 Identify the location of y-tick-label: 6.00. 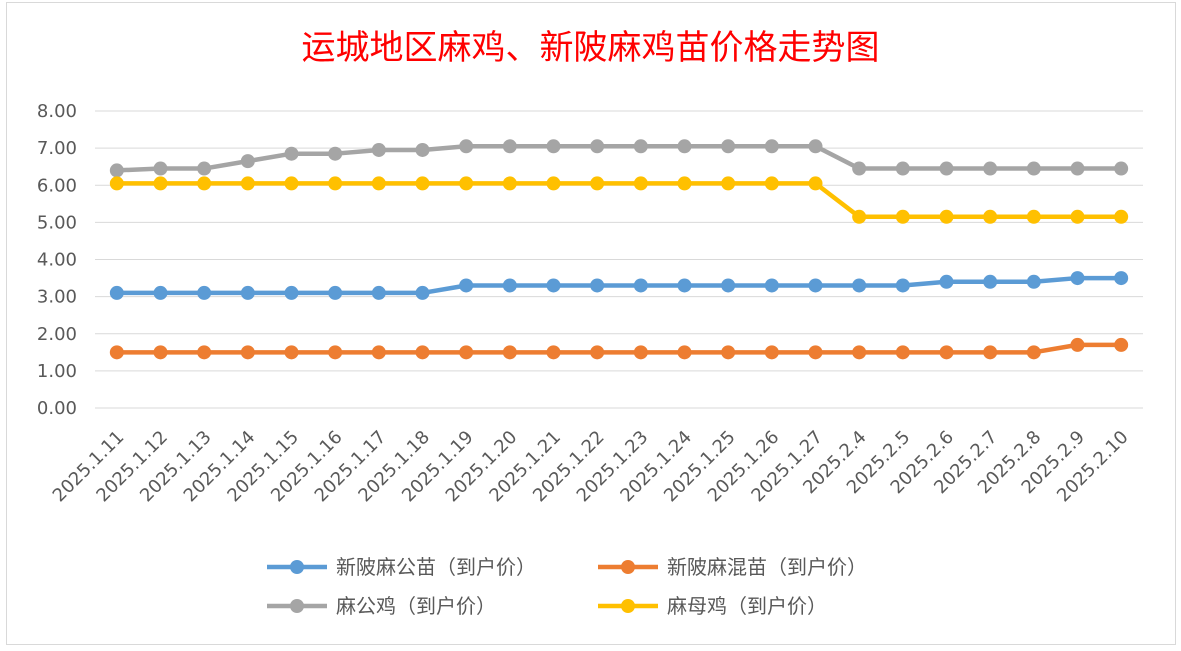
(57, 185).